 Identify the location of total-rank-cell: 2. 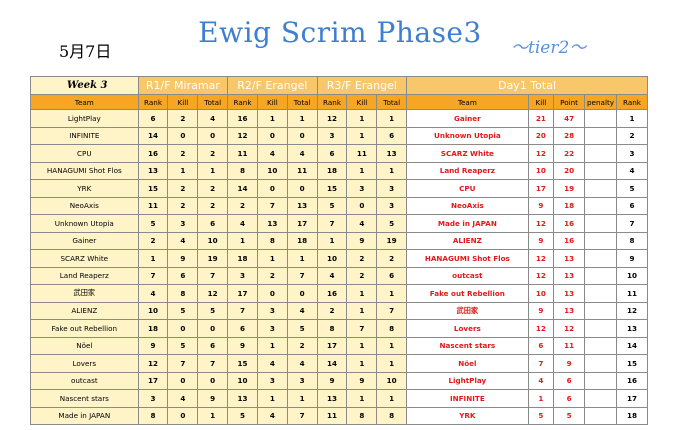
(632, 135).